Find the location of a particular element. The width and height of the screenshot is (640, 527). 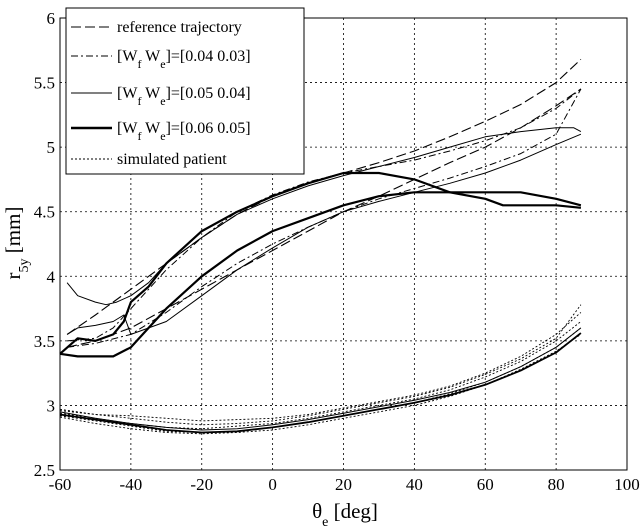

y-tick-label: 5.5 is located at coordinates (44, 83).